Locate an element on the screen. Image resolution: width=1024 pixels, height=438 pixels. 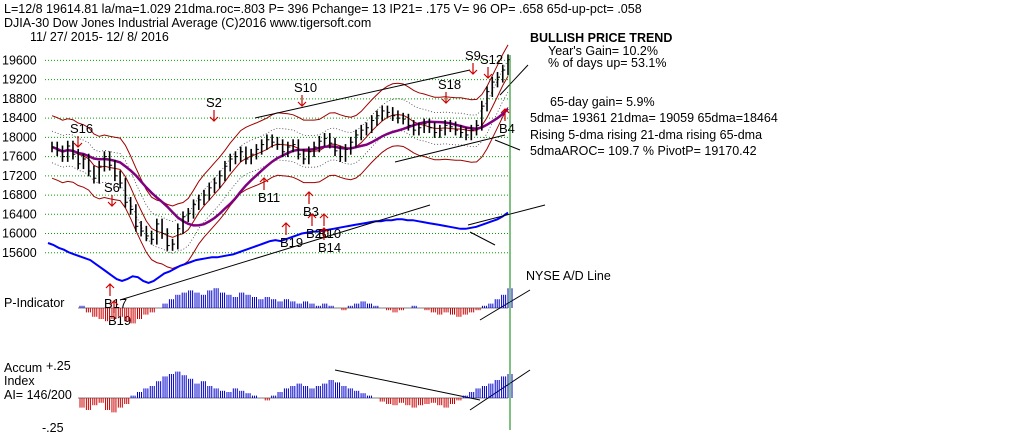
dma-values: 5dma= 19361 21dma= 19059 65dma=18464 is located at coordinates (654, 118).